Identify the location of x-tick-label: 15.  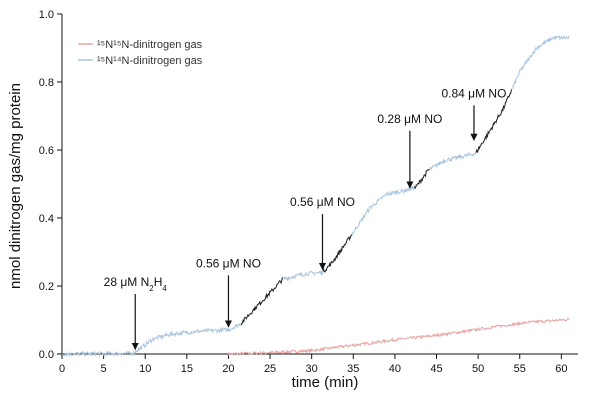
(187, 369).